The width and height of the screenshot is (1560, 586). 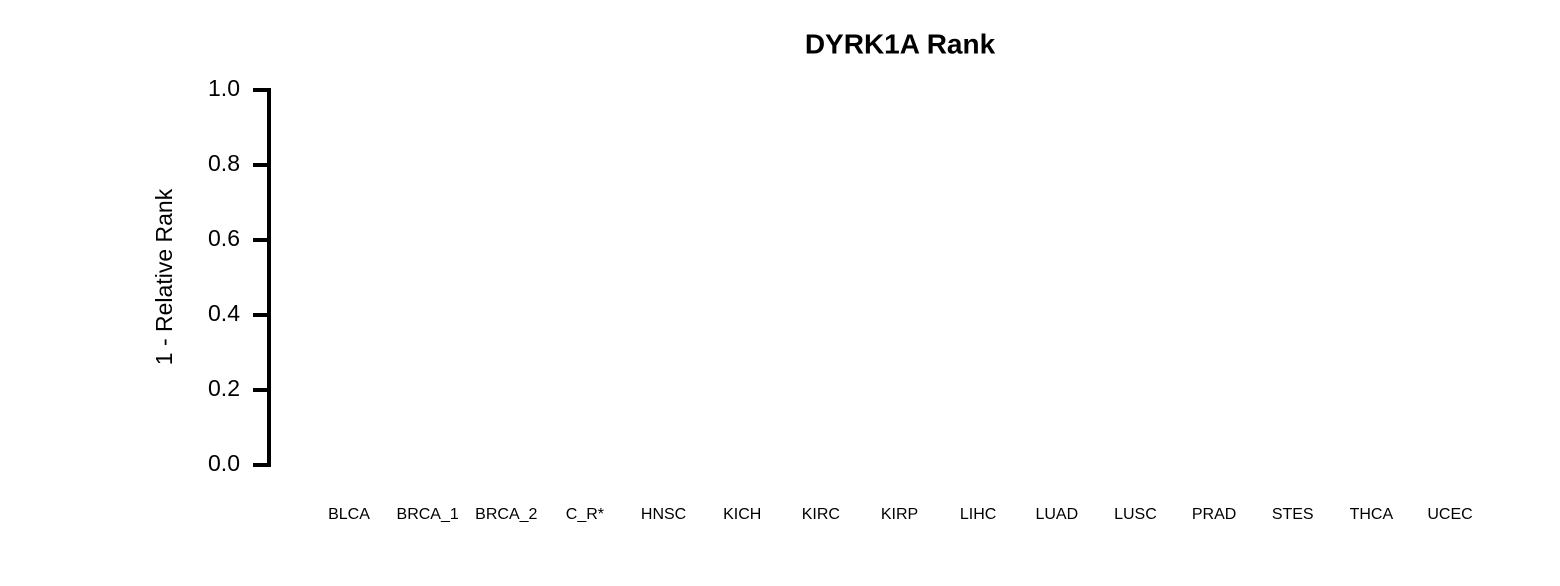 What do you see at coordinates (585, 514) in the screenshot?
I see `x-tick-label: C_R*` at bounding box center [585, 514].